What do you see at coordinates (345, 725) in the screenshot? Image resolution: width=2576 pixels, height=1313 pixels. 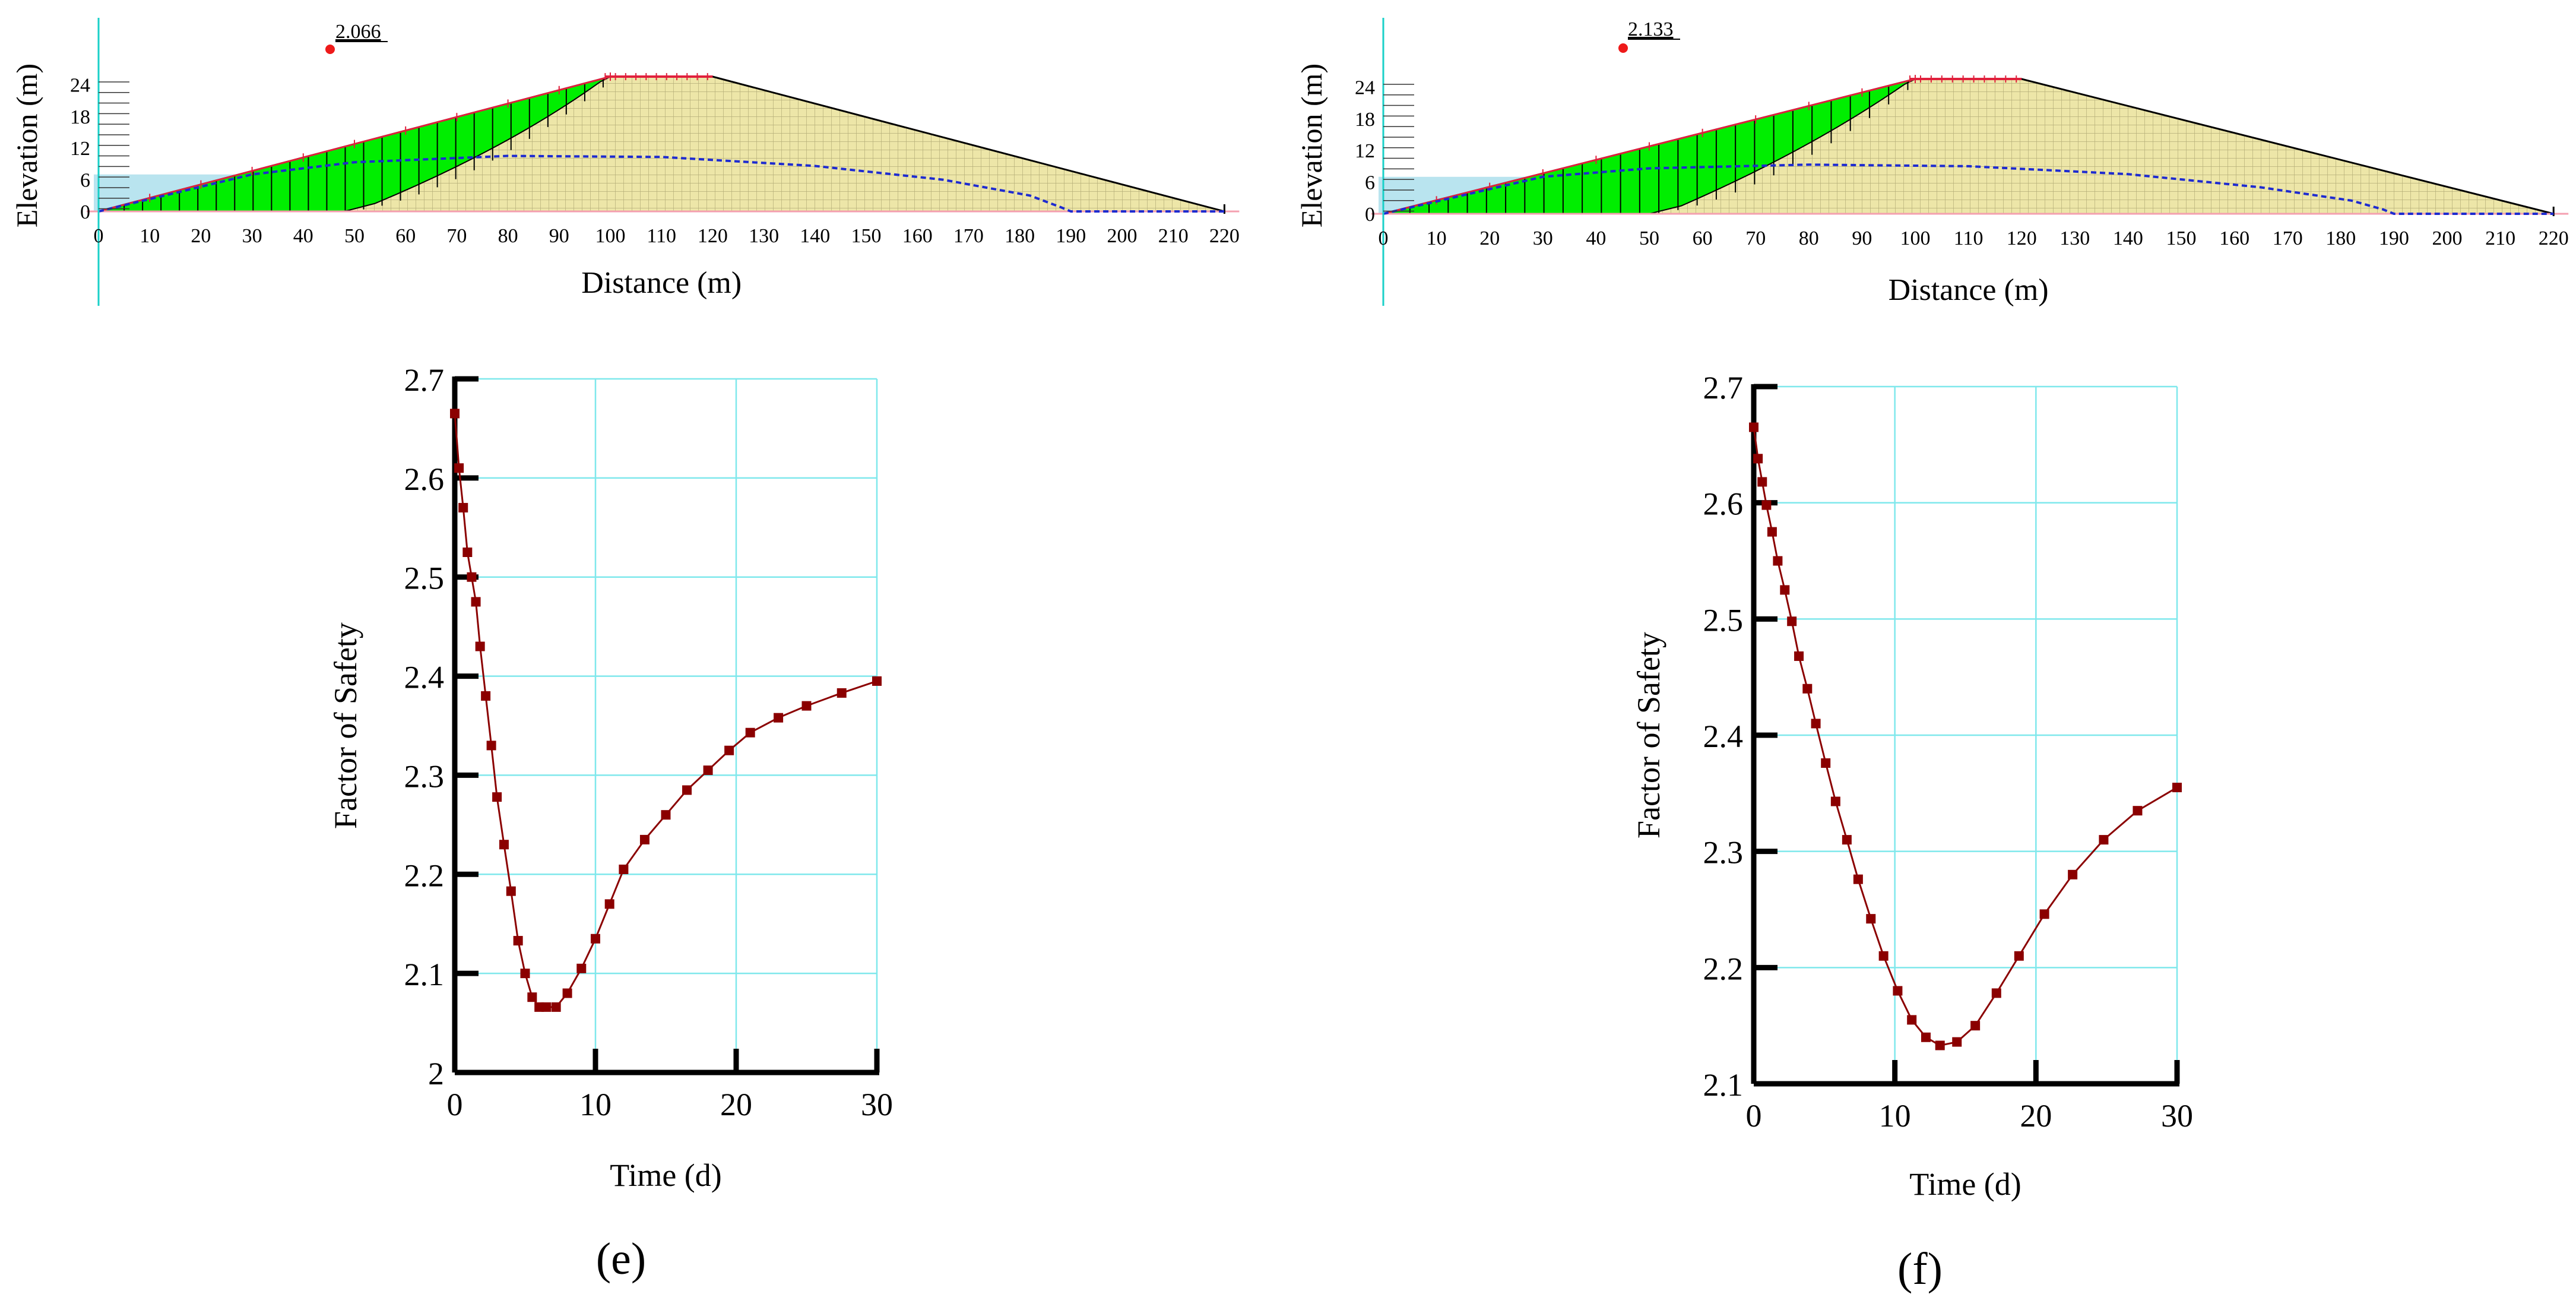 I see `y-axis-label: Factor of Safety` at bounding box center [345, 725].